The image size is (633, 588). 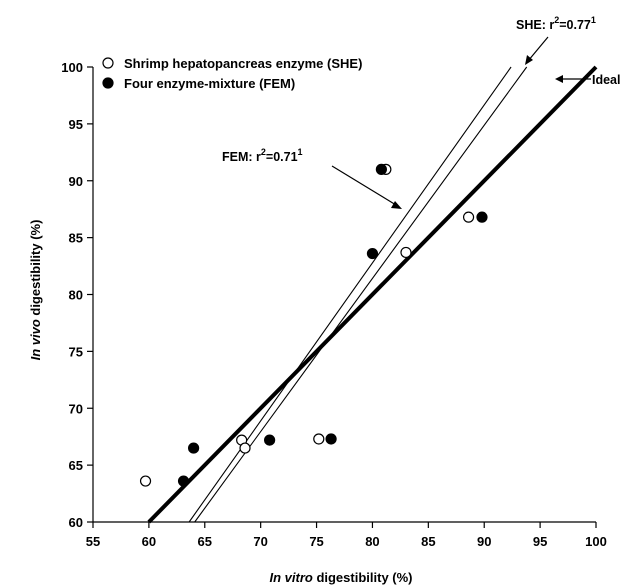 I want to click on annotation-she-arrow, so click(x=538, y=49).